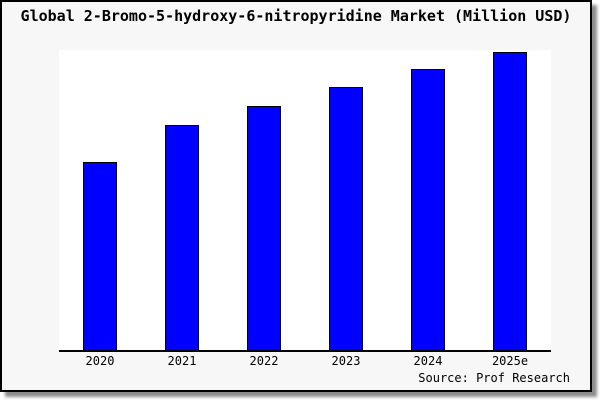 The width and height of the screenshot is (600, 400). Describe the element at coordinates (305, 362) in the screenshot. I see `x-axis-labels: 2020 2021 2022 2023 2024 2025e` at that location.